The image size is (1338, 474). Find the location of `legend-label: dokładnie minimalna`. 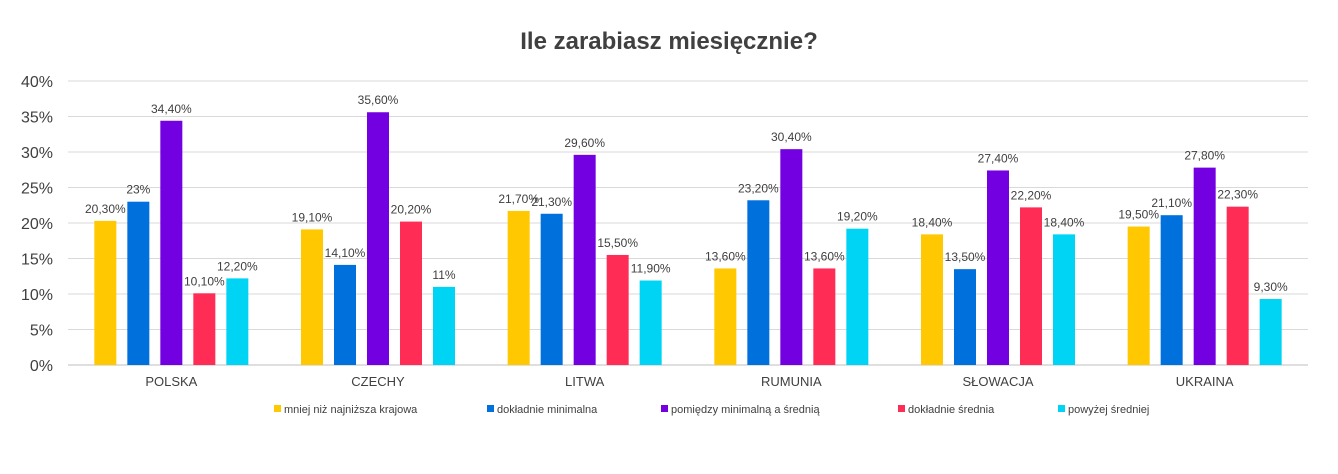

legend-label: dokładnie minimalna is located at coordinates (547, 410).